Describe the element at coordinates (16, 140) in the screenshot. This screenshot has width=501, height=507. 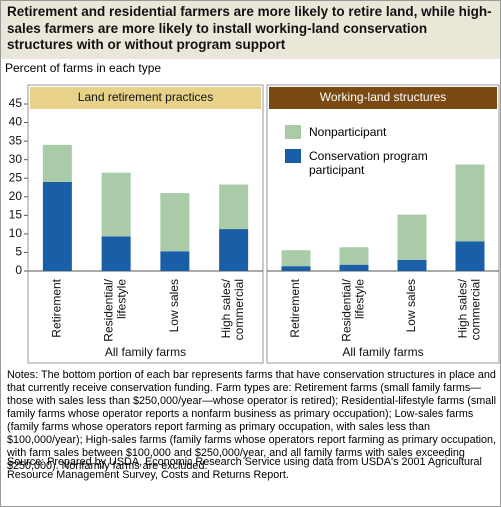
I see `y-tick-label: 35` at that location.